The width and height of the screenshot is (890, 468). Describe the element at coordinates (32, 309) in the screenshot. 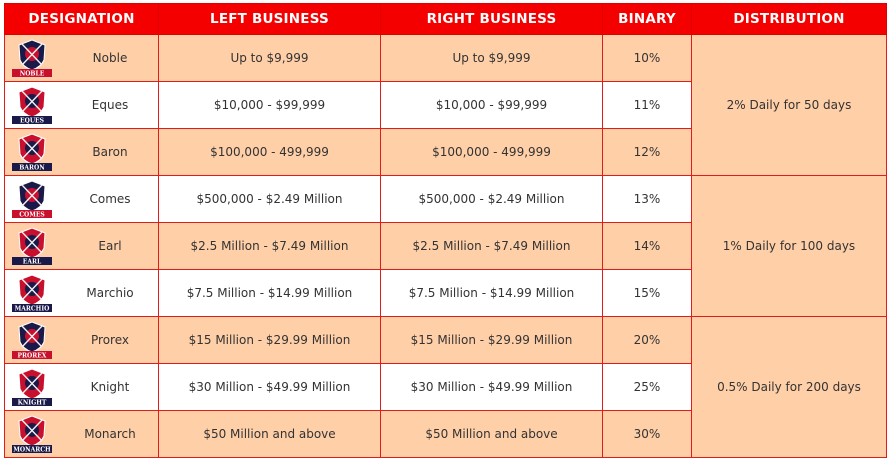

I see `badge-ribbon-label: MARCHIO` at that location.